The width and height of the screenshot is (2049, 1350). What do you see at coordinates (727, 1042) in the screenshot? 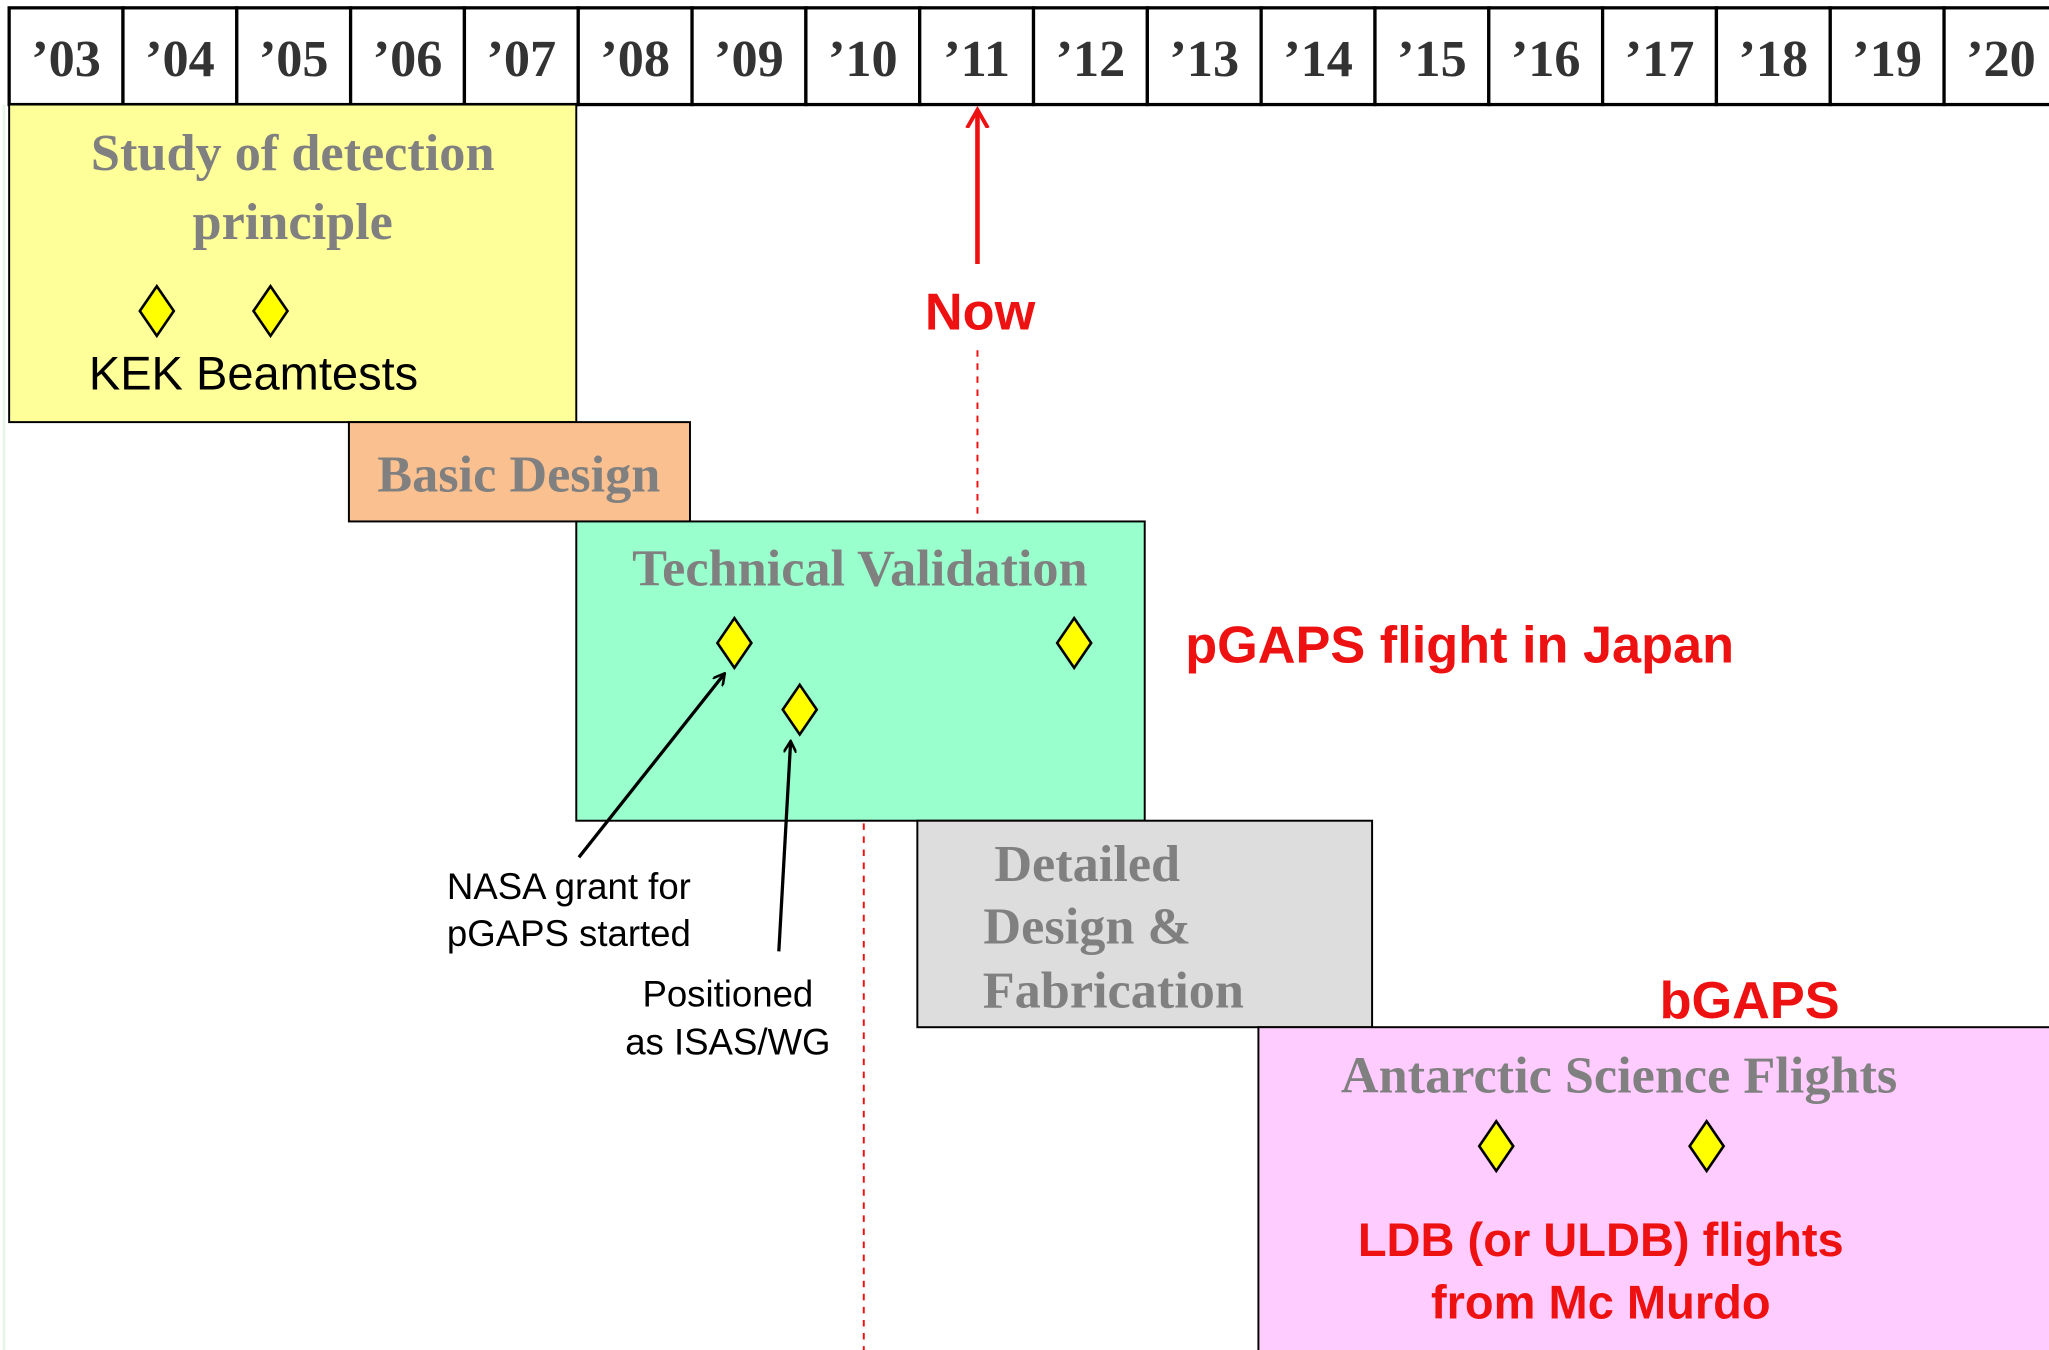
I see `isas-note: as ISAS/WG` at bounding box center [727, 1042].